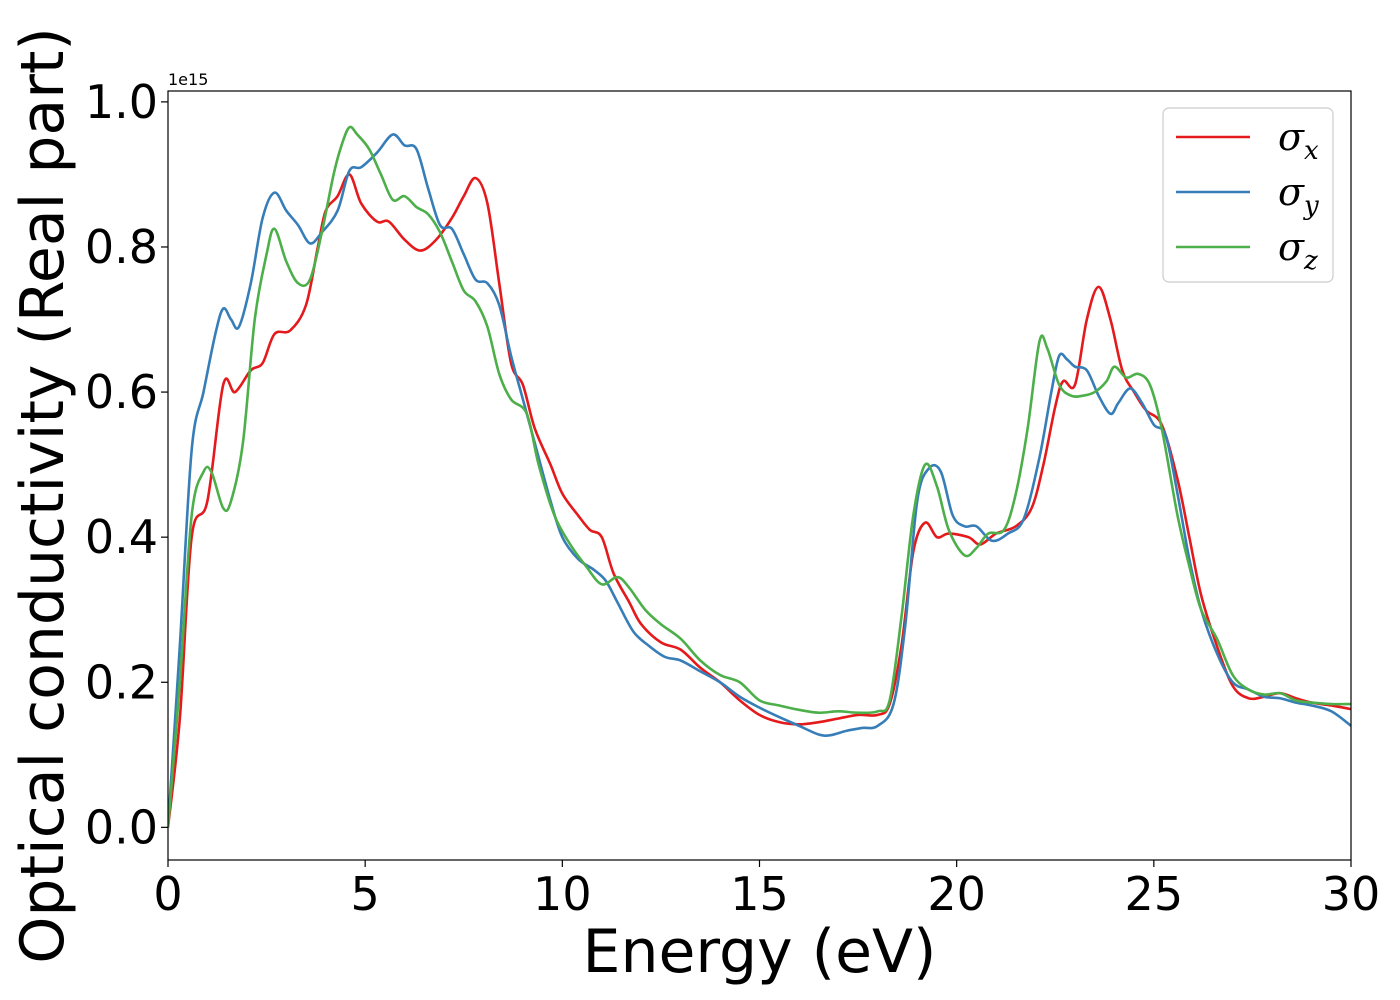 This screenshot has height=1000, width=1400. Describe the element at coordinates (1298, 140) in the screenshot. I see `legend-label-sigma-x: σx` at that location.